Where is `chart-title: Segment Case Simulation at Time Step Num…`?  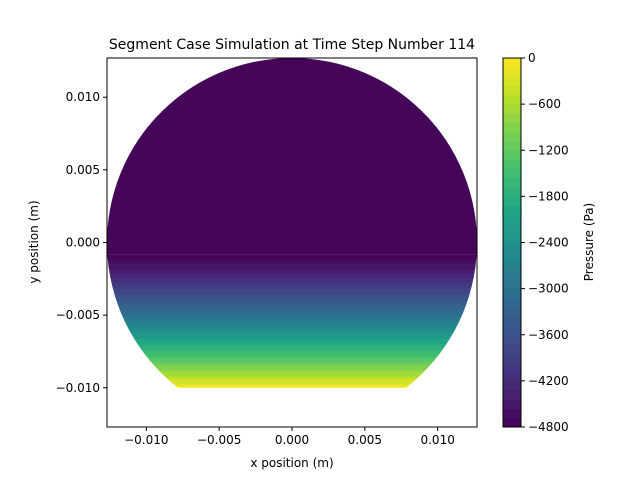 chart-title: Segment Case Simulation at Time Step Num… is located at coordinates (292, 45).